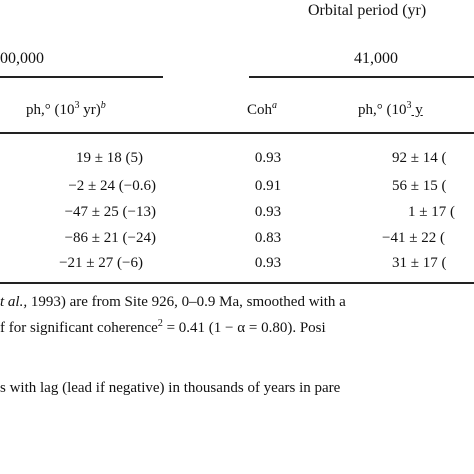  What do you see at coordinates (77, 105) in the screenshot?
I see `ph-header-exp: 3` at bounding box center [77, 105].